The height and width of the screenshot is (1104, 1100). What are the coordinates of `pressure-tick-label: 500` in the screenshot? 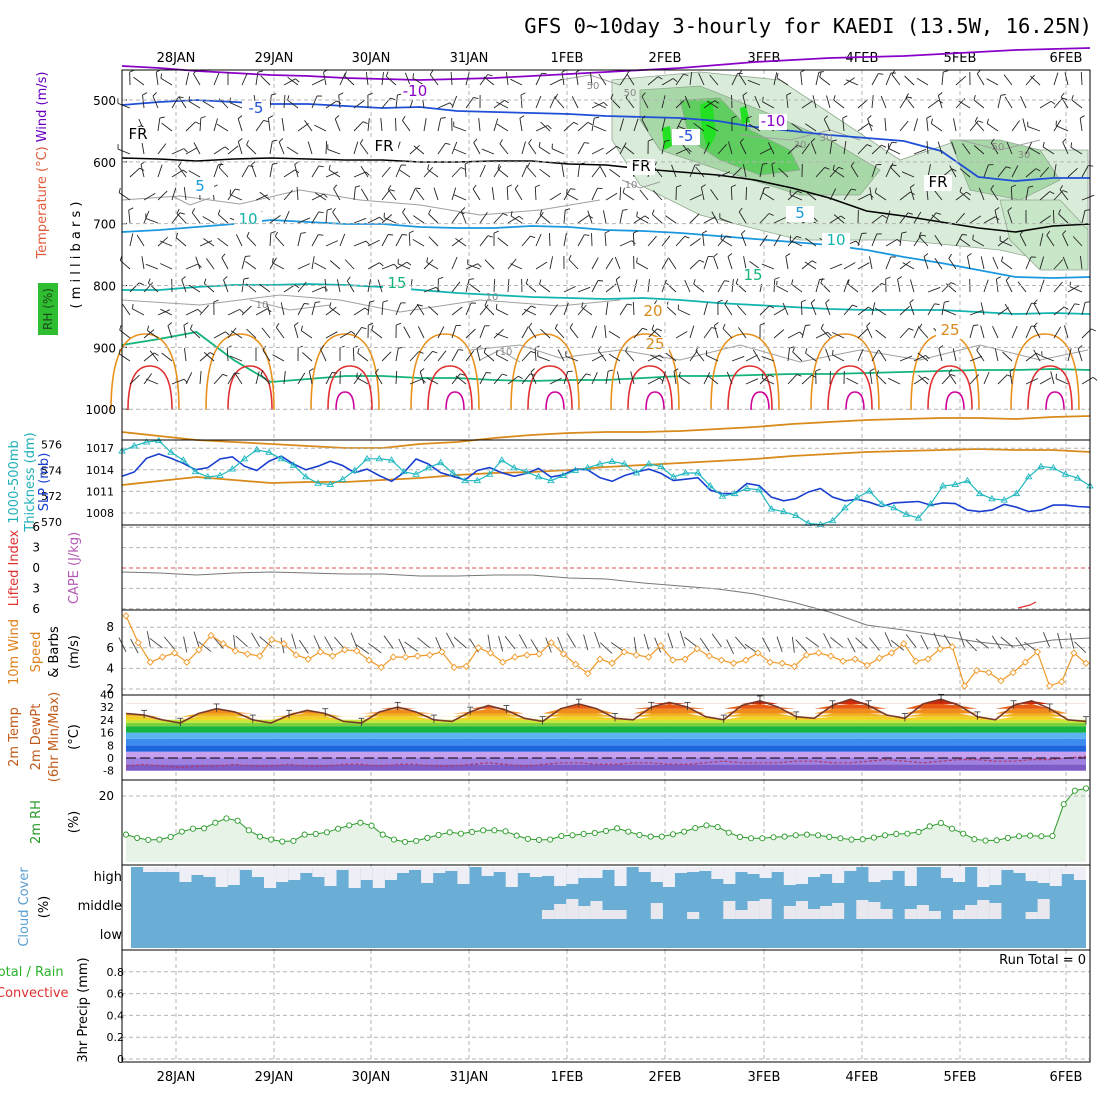 It's located at (104, 101).